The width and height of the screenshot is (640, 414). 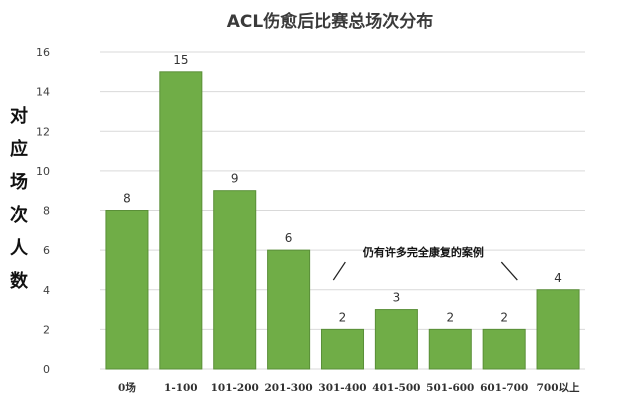 I want to click on annotation-arrow-right, so click(x=509, y=271).